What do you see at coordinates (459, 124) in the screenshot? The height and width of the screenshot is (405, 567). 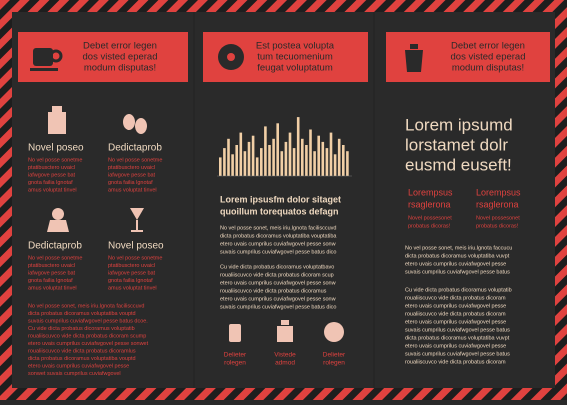 I see `big-text: Lorem ipsumd` at bounding box center [459, 124].